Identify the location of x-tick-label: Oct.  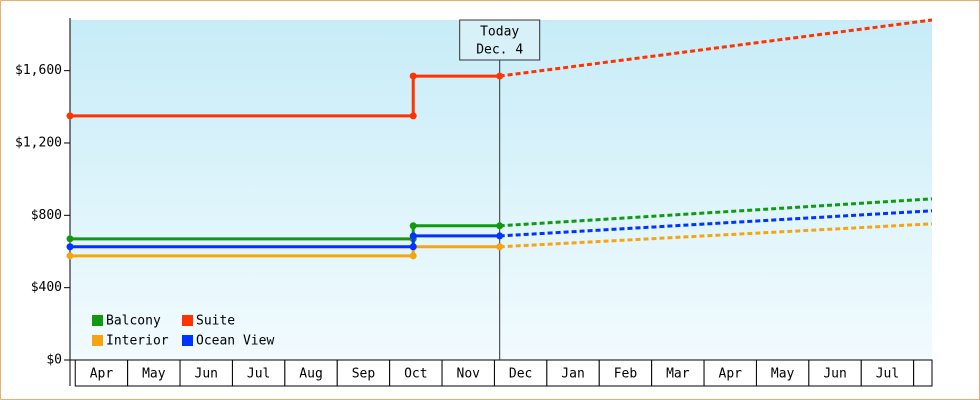
(415, 374).